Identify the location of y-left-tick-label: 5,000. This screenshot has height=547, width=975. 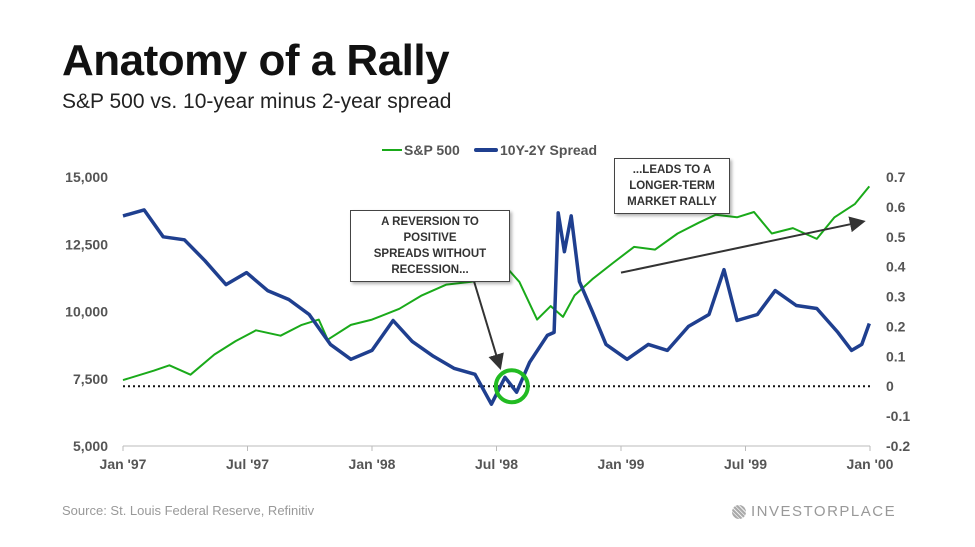
(90, 446).